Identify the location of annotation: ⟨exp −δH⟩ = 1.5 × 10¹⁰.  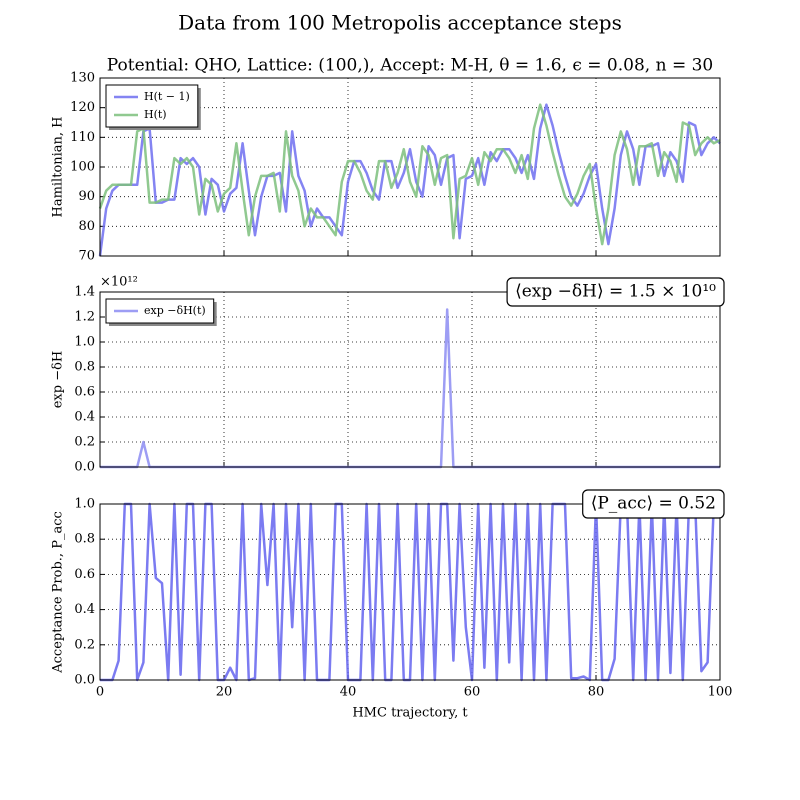
(615, 292).